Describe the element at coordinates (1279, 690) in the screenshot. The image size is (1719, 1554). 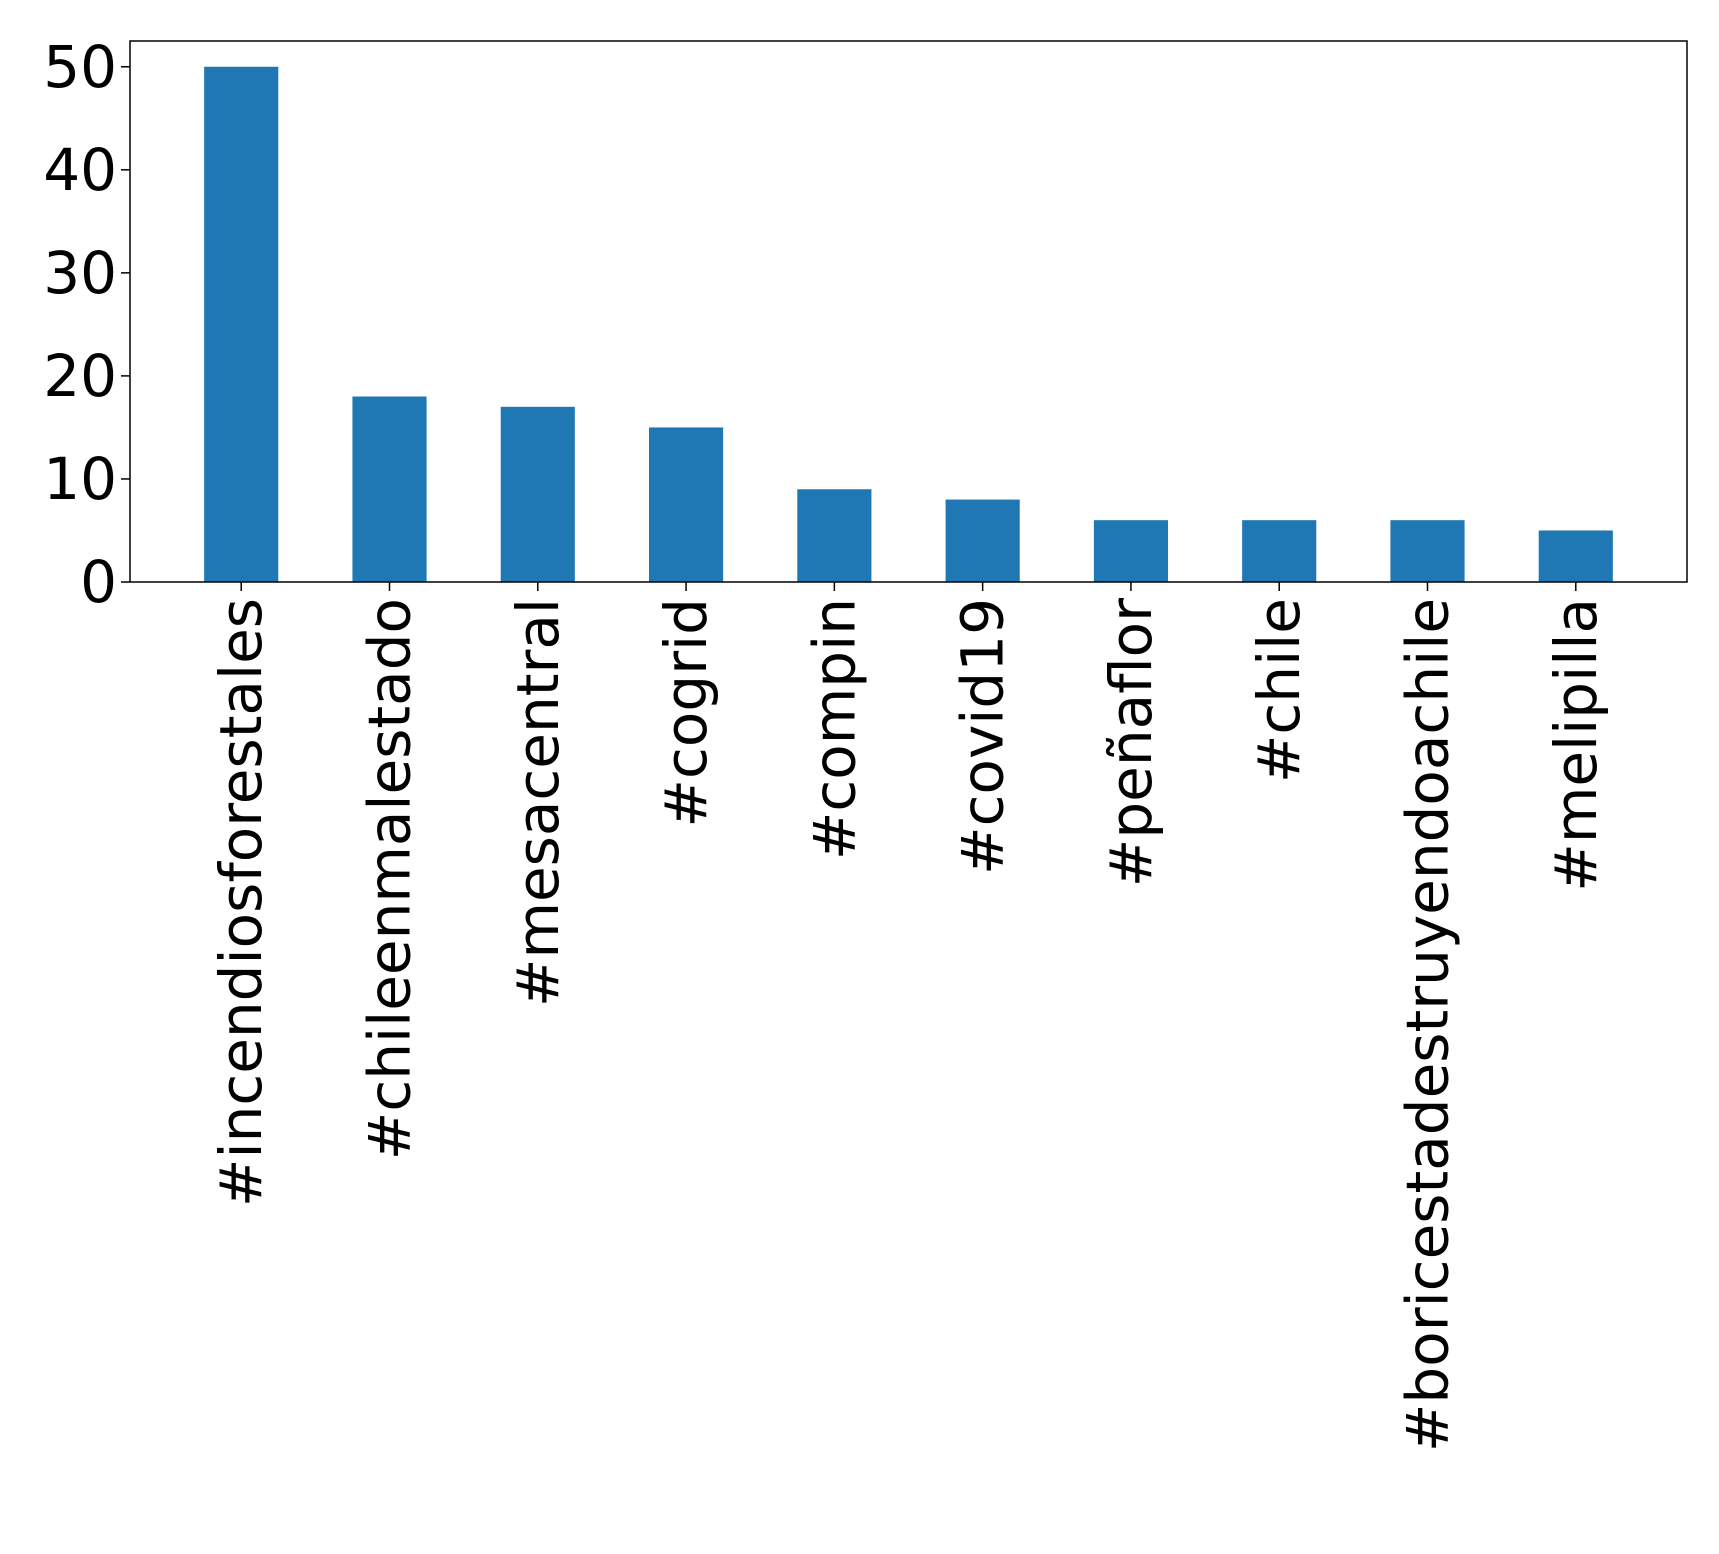
I see `x-tick-label: #chile` at that location.